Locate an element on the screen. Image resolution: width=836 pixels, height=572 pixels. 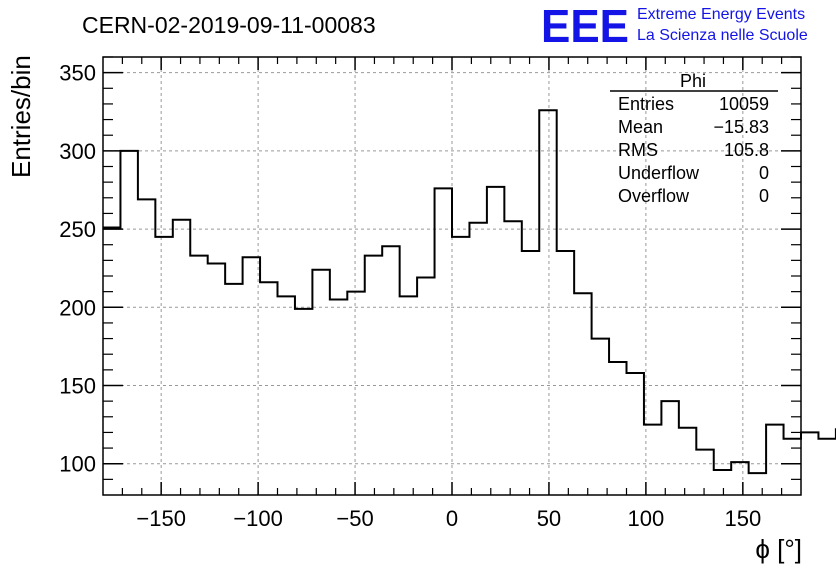
x-tick-label: 0 is located at coordinates (452, 518).